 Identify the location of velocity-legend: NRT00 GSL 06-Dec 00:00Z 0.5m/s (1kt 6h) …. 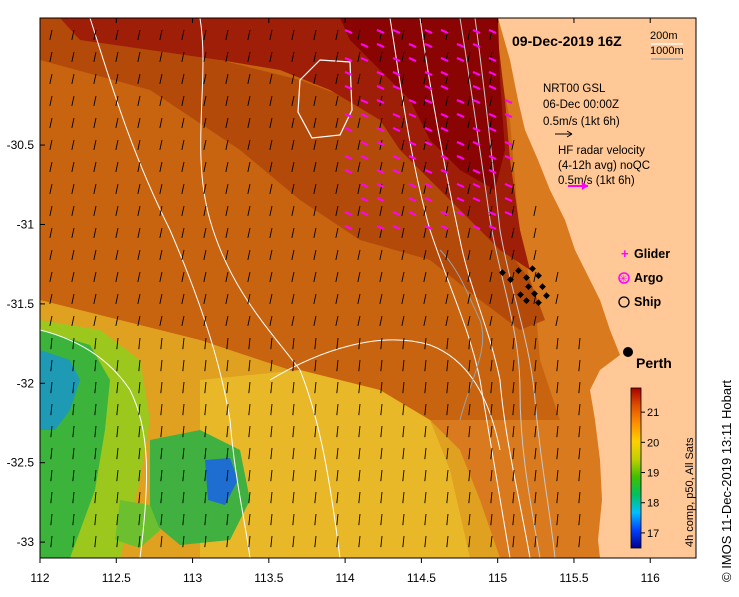
(596, 136).